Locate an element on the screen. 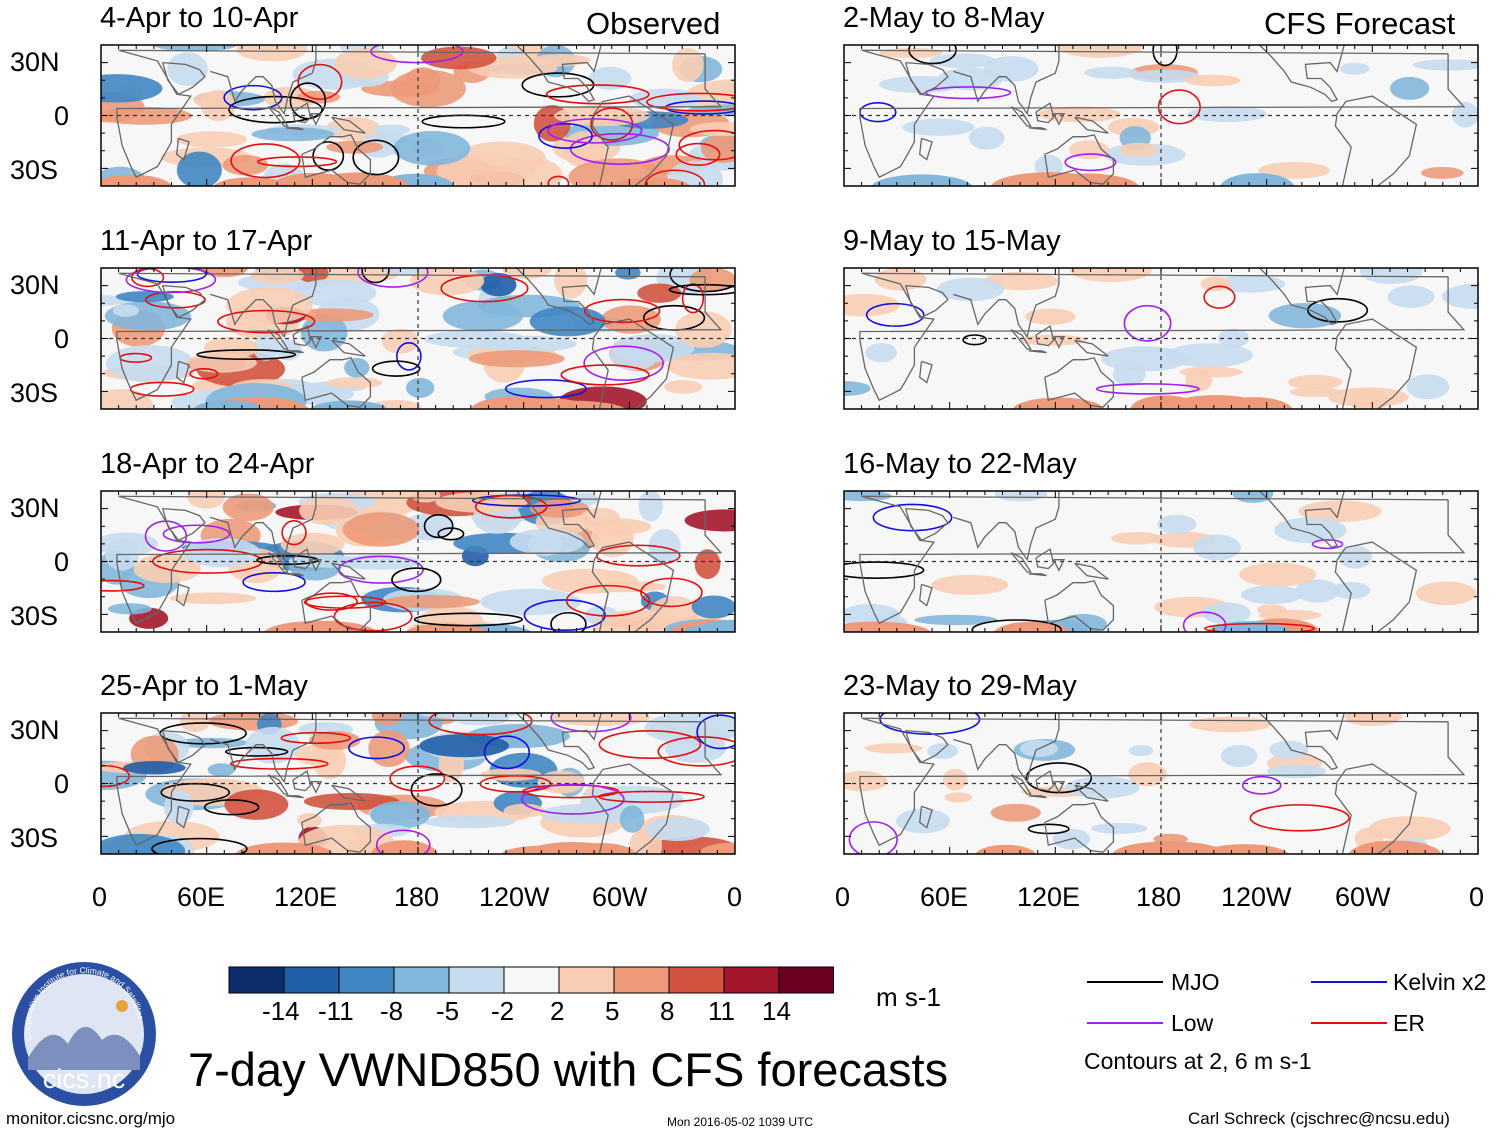  panel-title-obs-1: 4-Apr to 10-Apr is located at coordinates (199, 18).